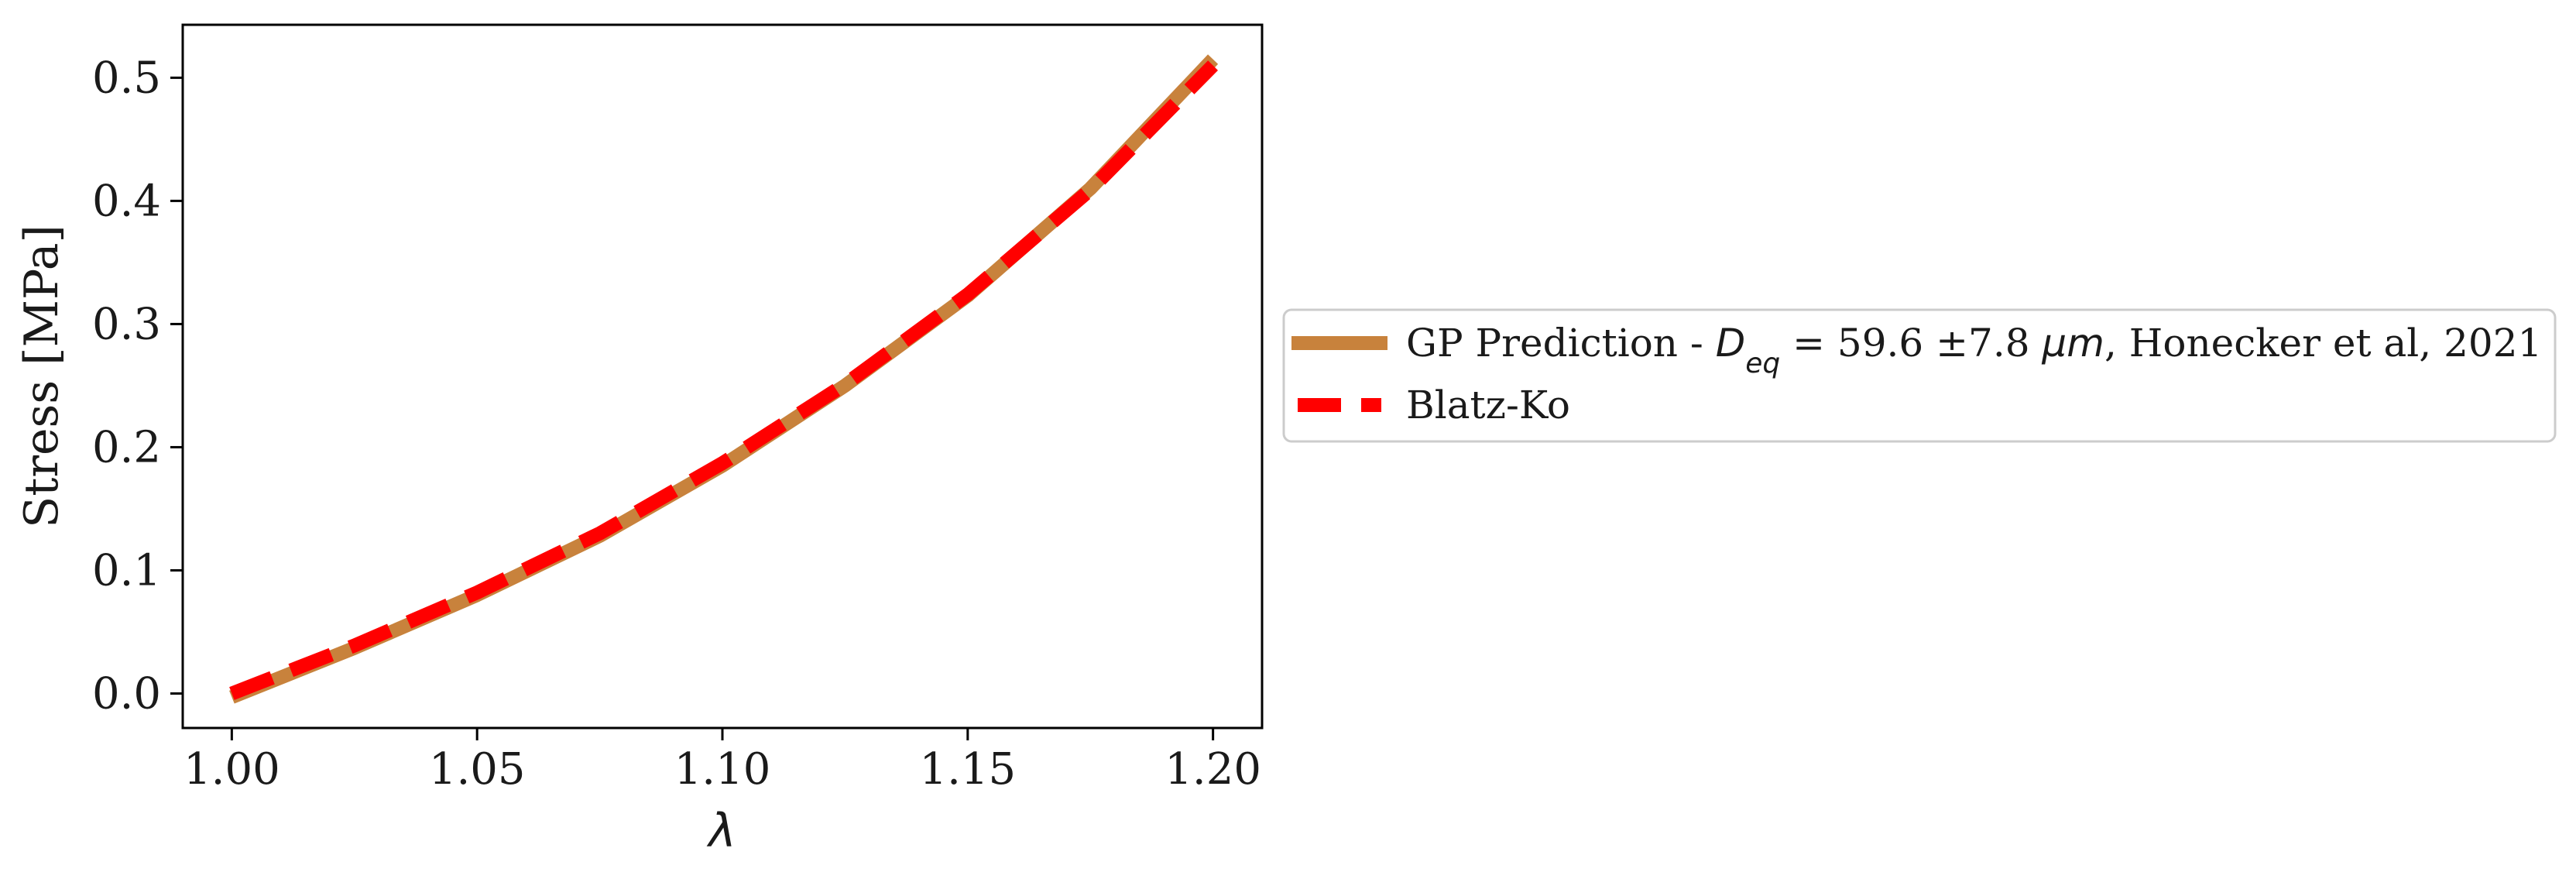 Image resolution: width=2576 pixels, height=879 pixels. What do you see at coordinates (1213, 770) in the screenshot?
I see `x-tick-label: 1.20` at bounding box center [1213, 770].